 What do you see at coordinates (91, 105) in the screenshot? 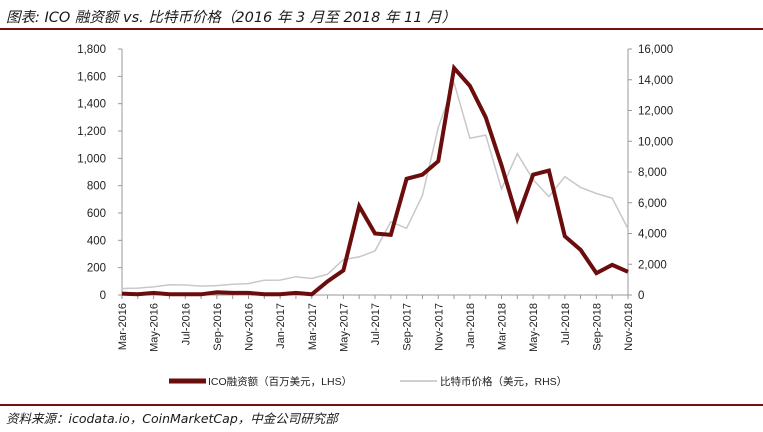
I see `y-left-tick-label: 1,400` at bounding box center [91, 105].